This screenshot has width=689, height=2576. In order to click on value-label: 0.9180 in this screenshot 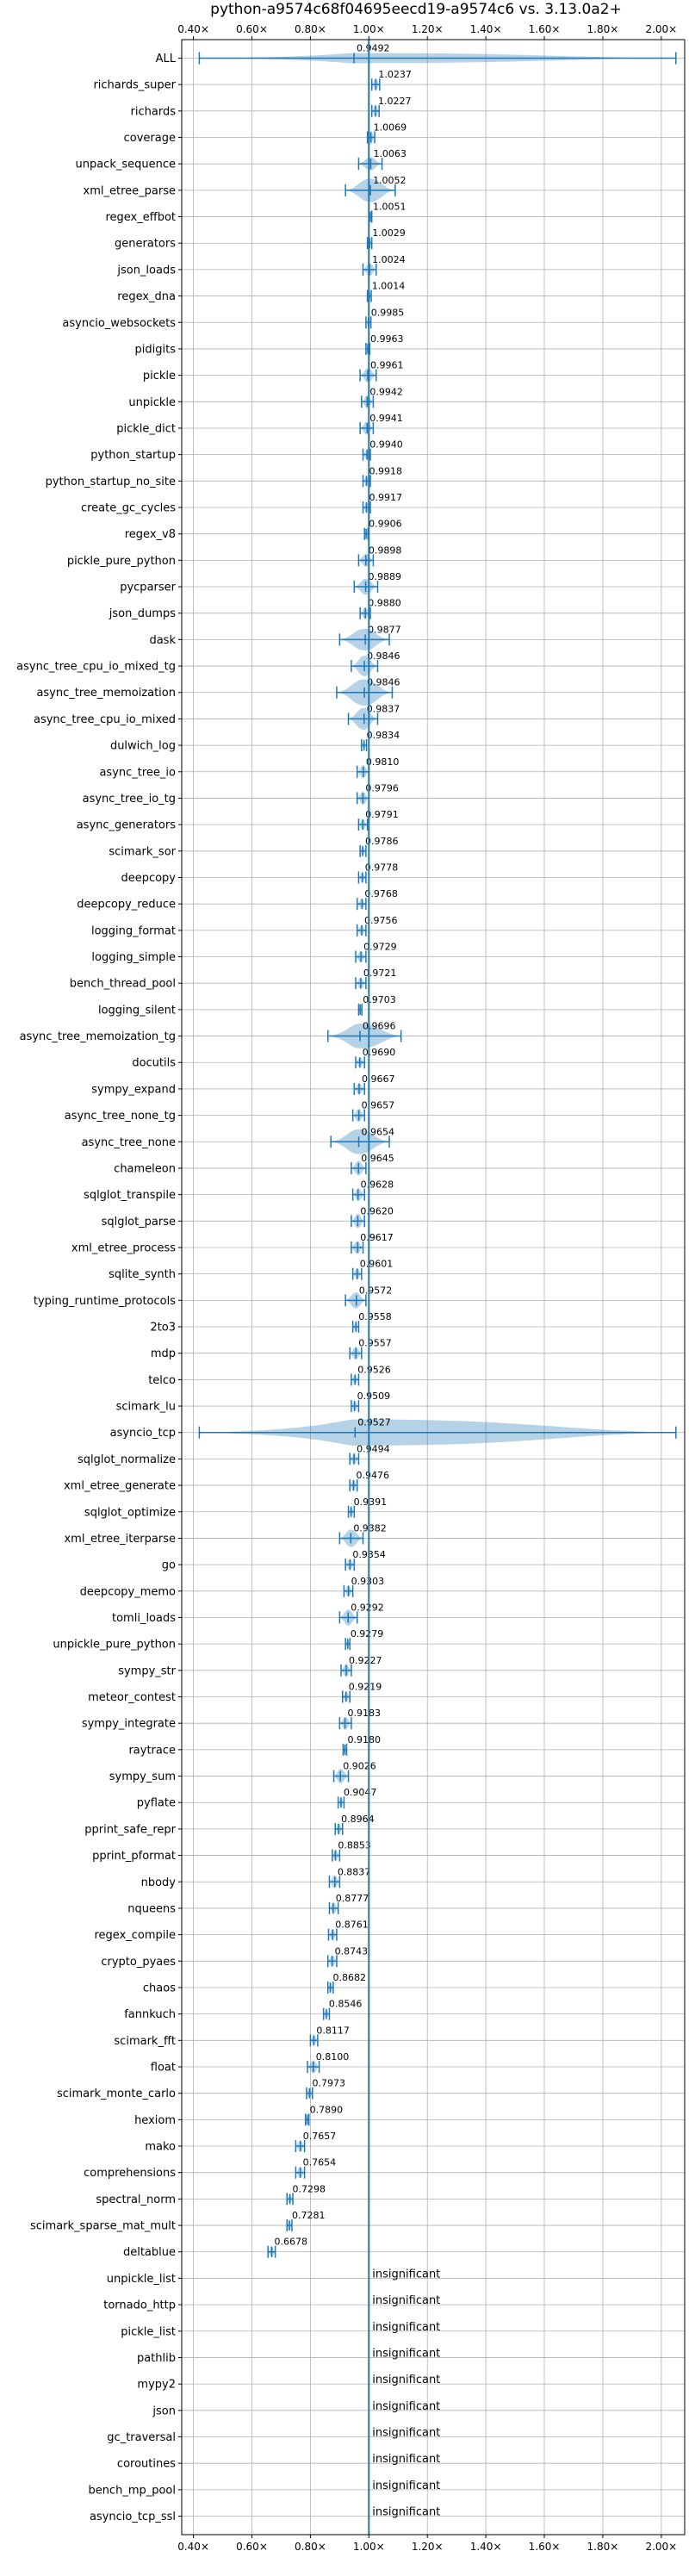, I will do `click(364, 1740)`.